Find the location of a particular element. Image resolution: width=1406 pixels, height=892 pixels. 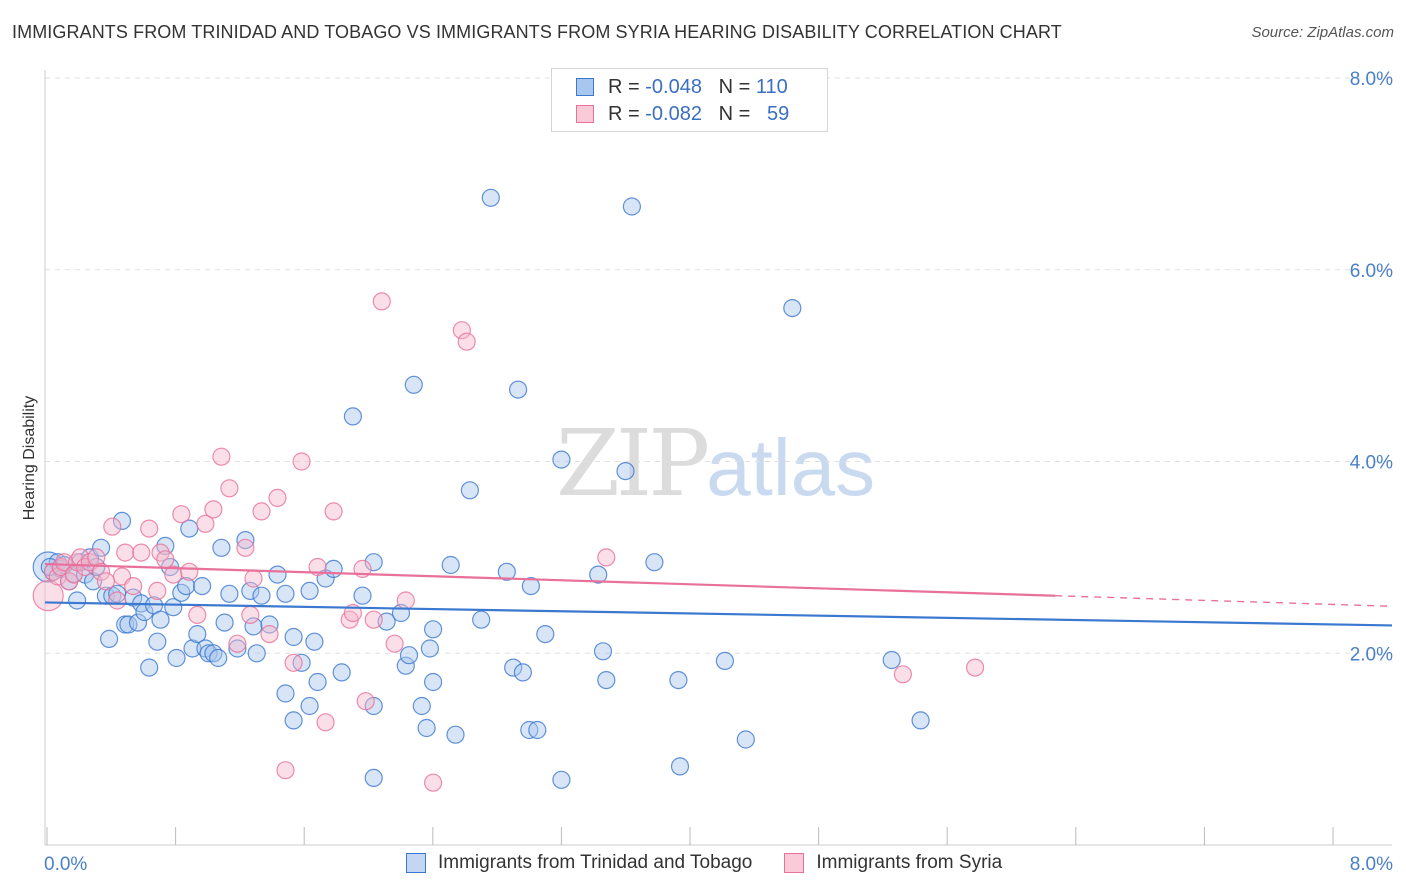

x-tick-label: 0.0% is located at coordinates (65, 864).